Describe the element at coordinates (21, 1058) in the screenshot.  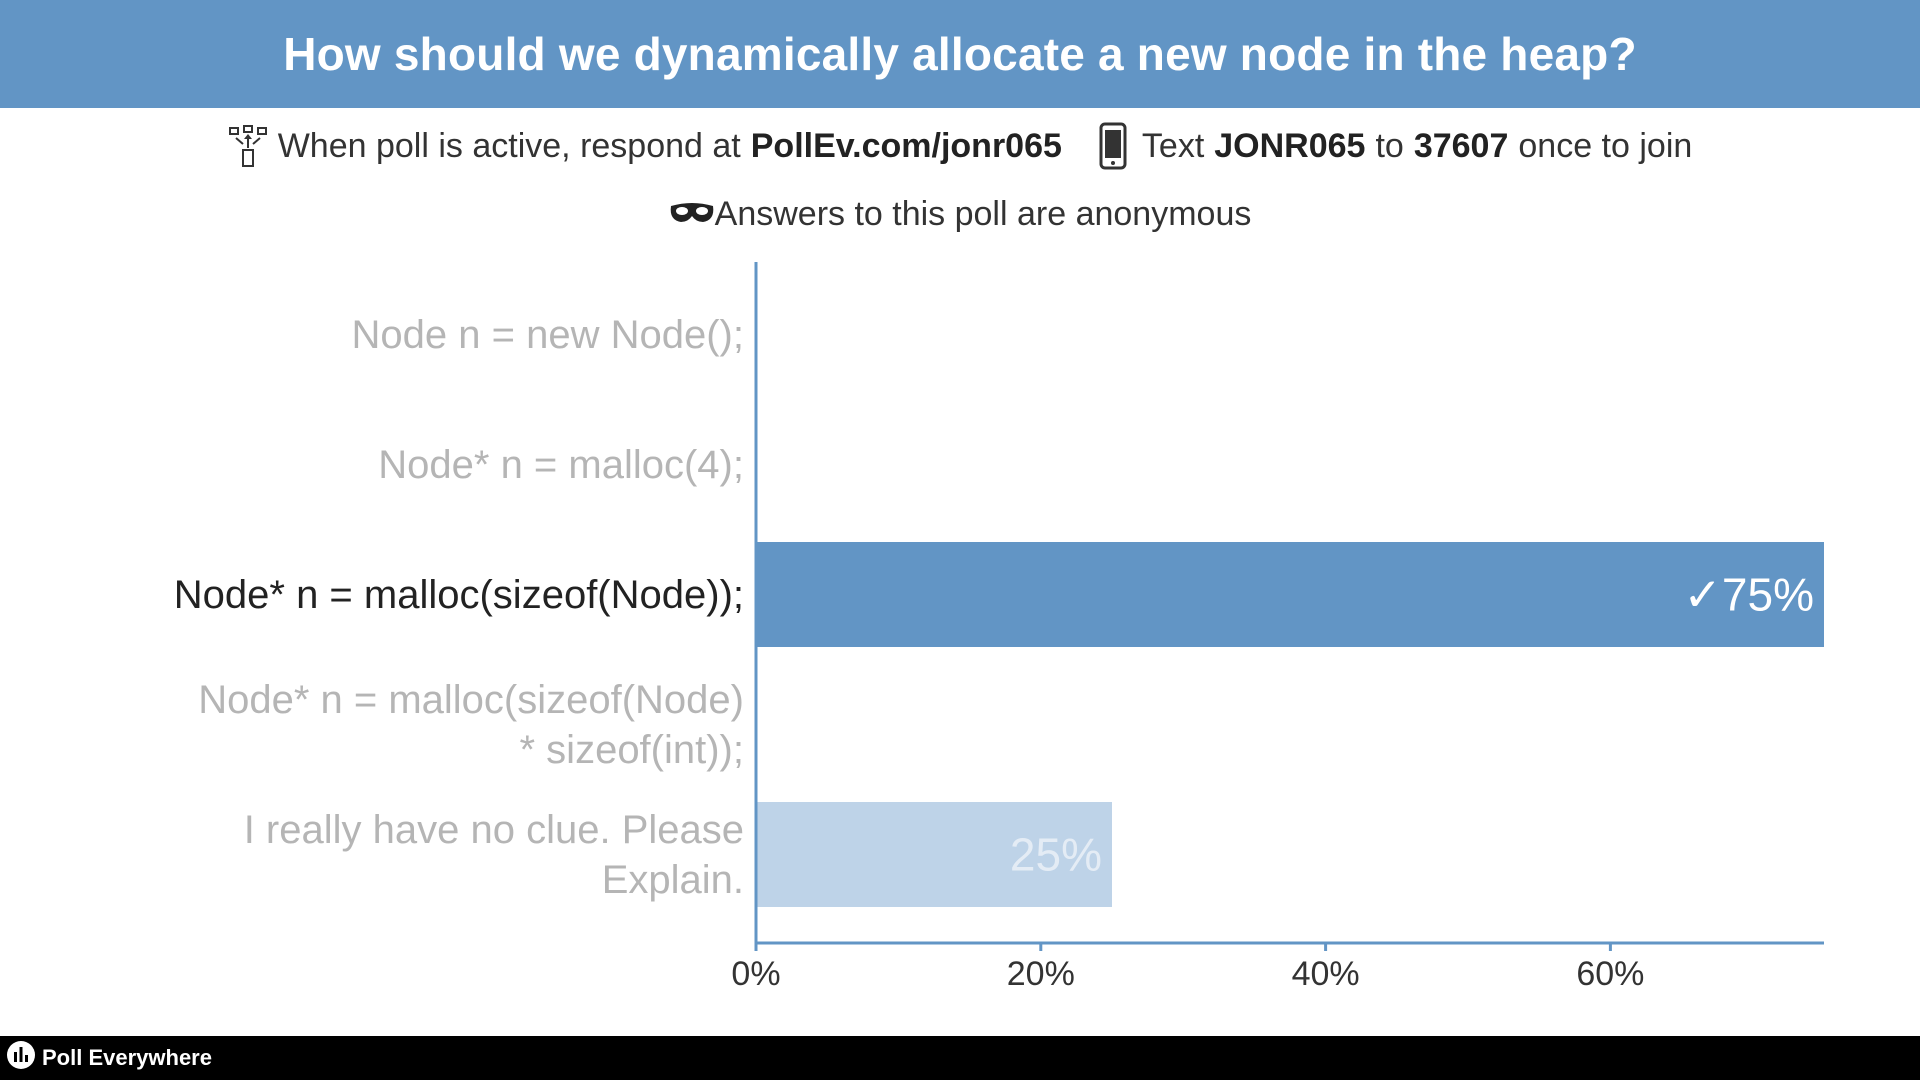
I see `poll-everywhere-logo-icon` at that location.